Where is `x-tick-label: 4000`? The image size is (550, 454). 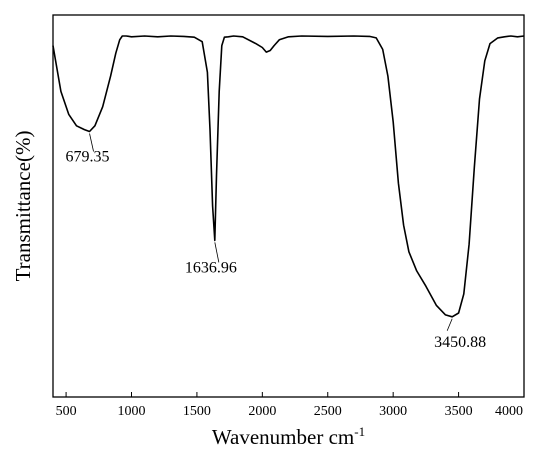
x-tick-label: 4000 is located at coordinates (509, 411).